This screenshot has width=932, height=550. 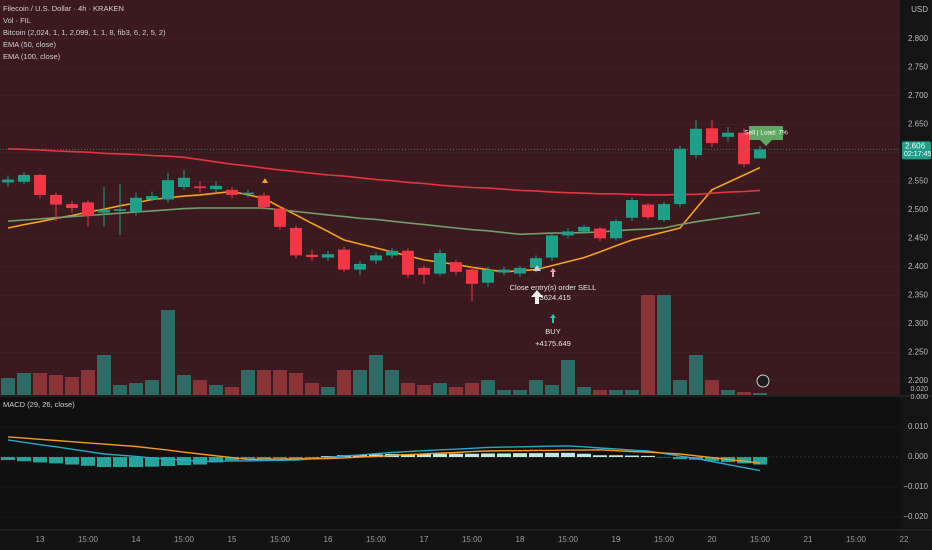 I want to click on close-entry-label: Close entry(s) order SELL, so click(x=553, y=287).